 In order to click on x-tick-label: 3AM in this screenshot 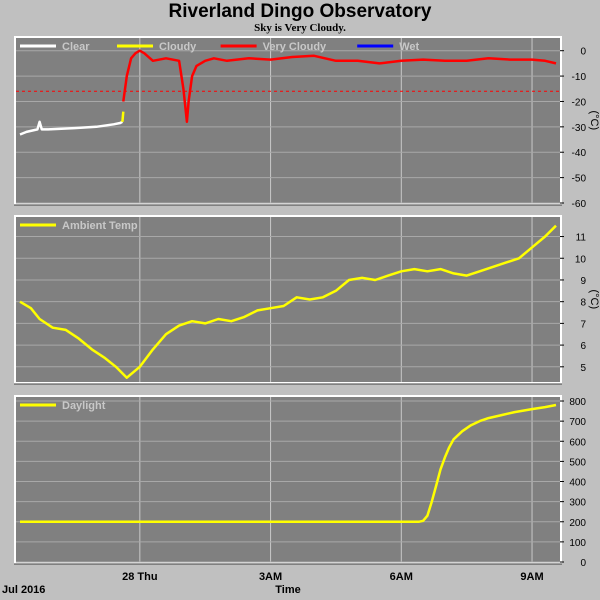, I will do `click(270, 577)`.